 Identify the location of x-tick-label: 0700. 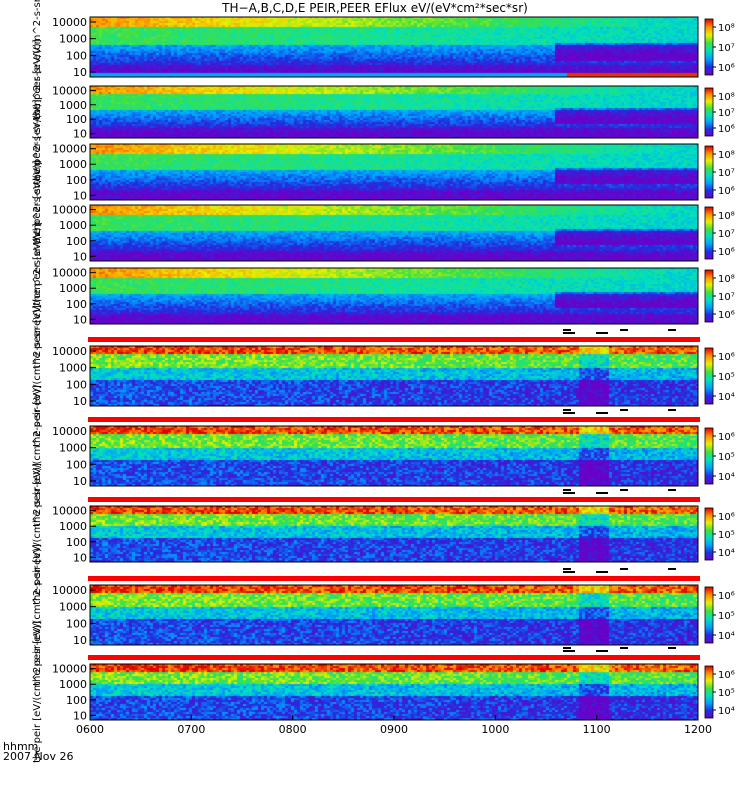
(191, 729).